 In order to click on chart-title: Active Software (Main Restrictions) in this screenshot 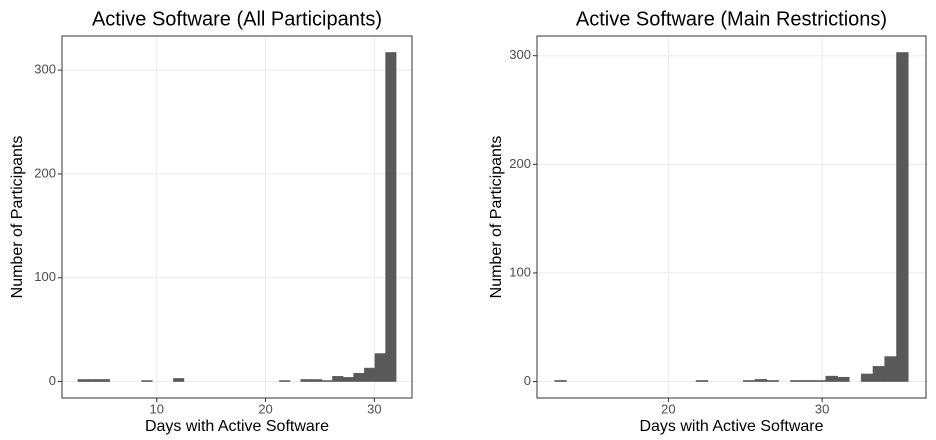, I will do `click(731, 19)`.